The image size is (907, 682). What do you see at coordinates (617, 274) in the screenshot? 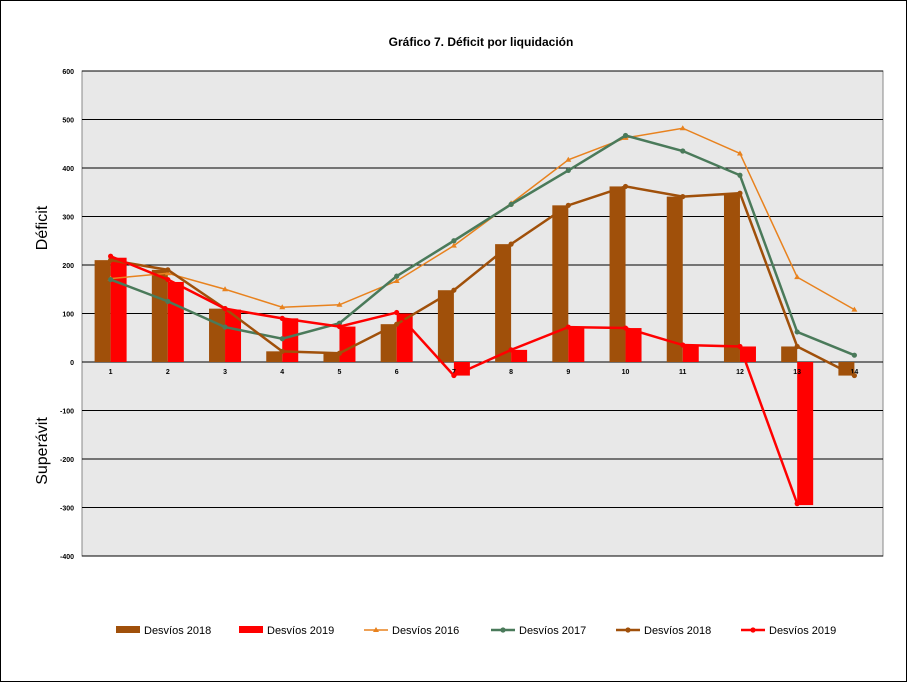
I see `bar-desvíos-2018-10` at bounding box center [617, 274].